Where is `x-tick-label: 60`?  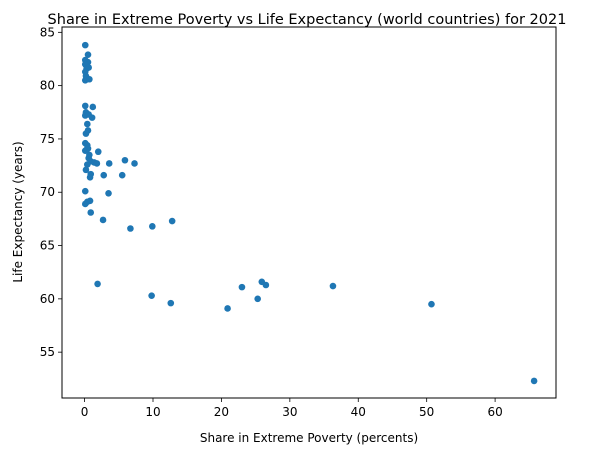
x-tick-label: 60 is located at coordinates (494, 412).